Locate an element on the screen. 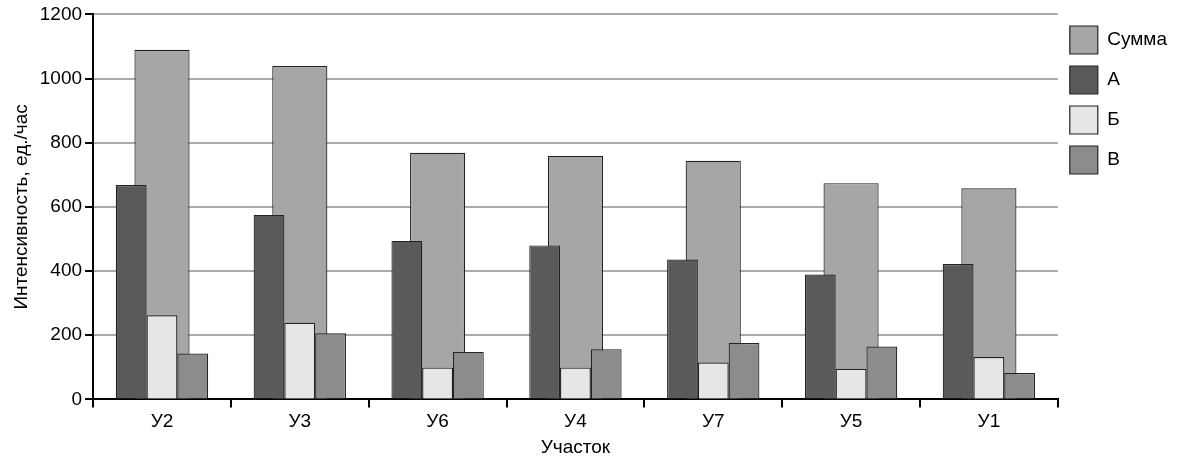  x-tick-label: У4 is located at coordinates (576, 421).